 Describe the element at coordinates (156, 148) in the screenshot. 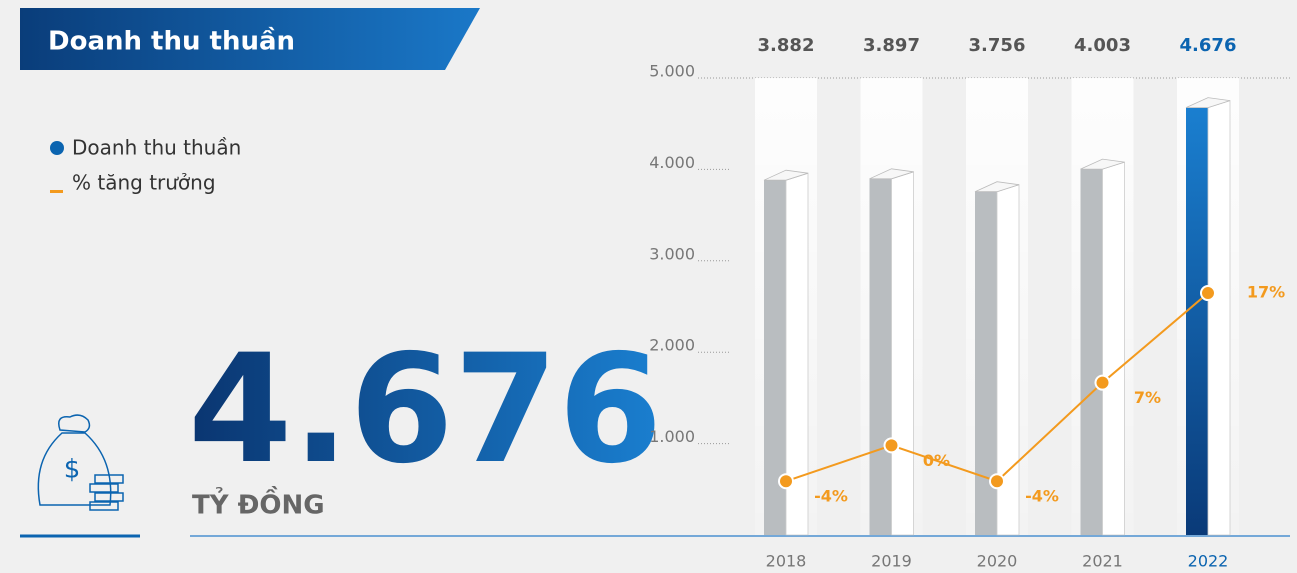

I see `legend-label: Doanh thu thuần` at that location.